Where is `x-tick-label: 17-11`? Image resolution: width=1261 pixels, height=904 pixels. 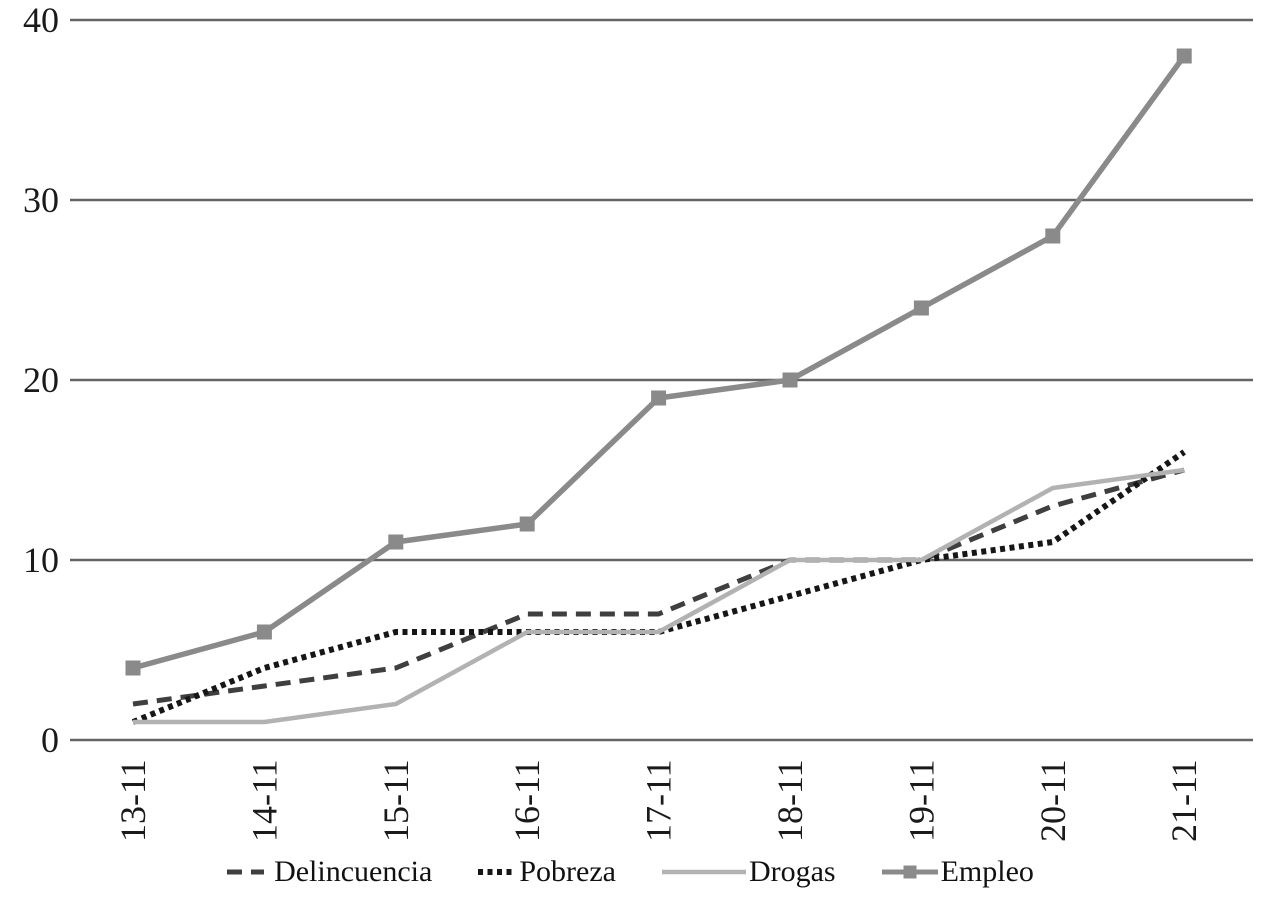 x-tick-label: 17-11 is located at coordinates (659, 800).